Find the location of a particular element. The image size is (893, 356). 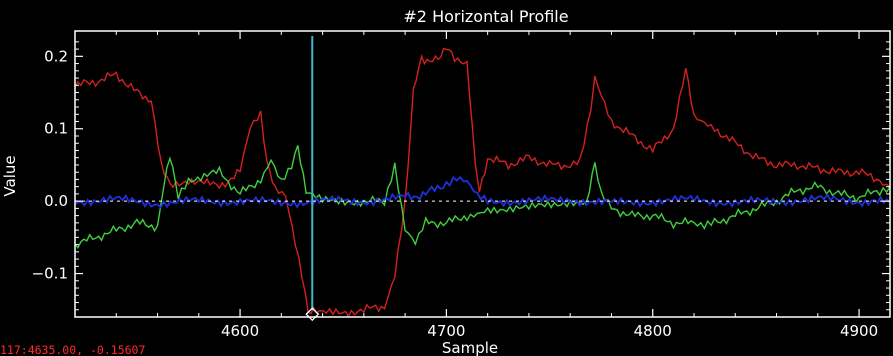

x-tick-label: 4800 is located at coordinates (653, 331).